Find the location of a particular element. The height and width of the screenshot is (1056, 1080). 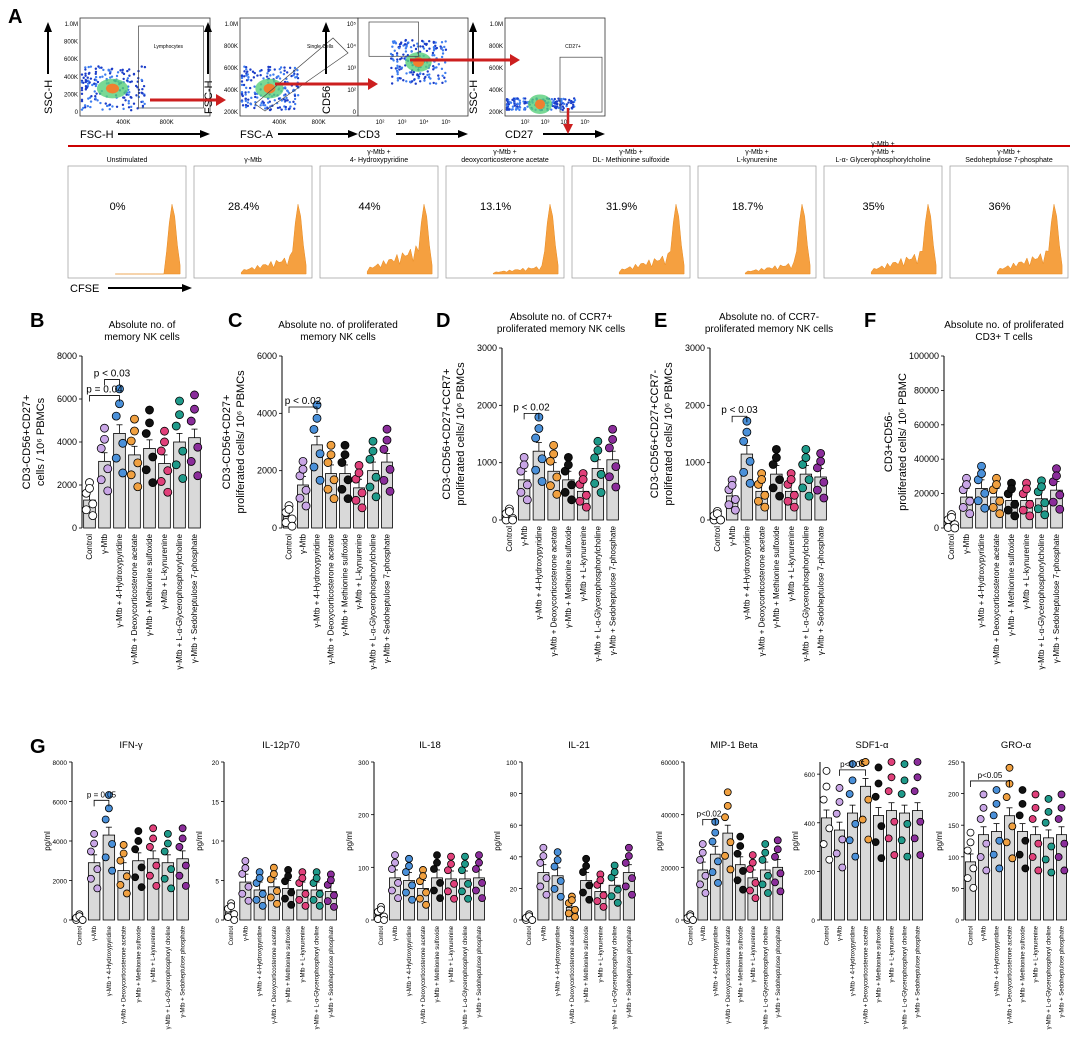

bar is located at coordinates (728, 876).